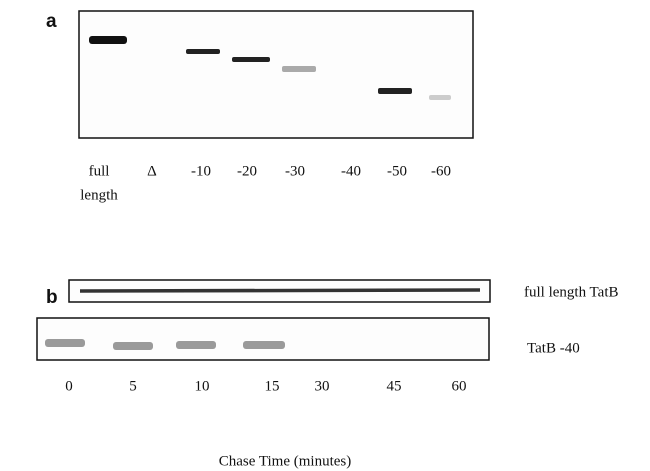  I want to click on lane-label: -30, so click(295, 171).